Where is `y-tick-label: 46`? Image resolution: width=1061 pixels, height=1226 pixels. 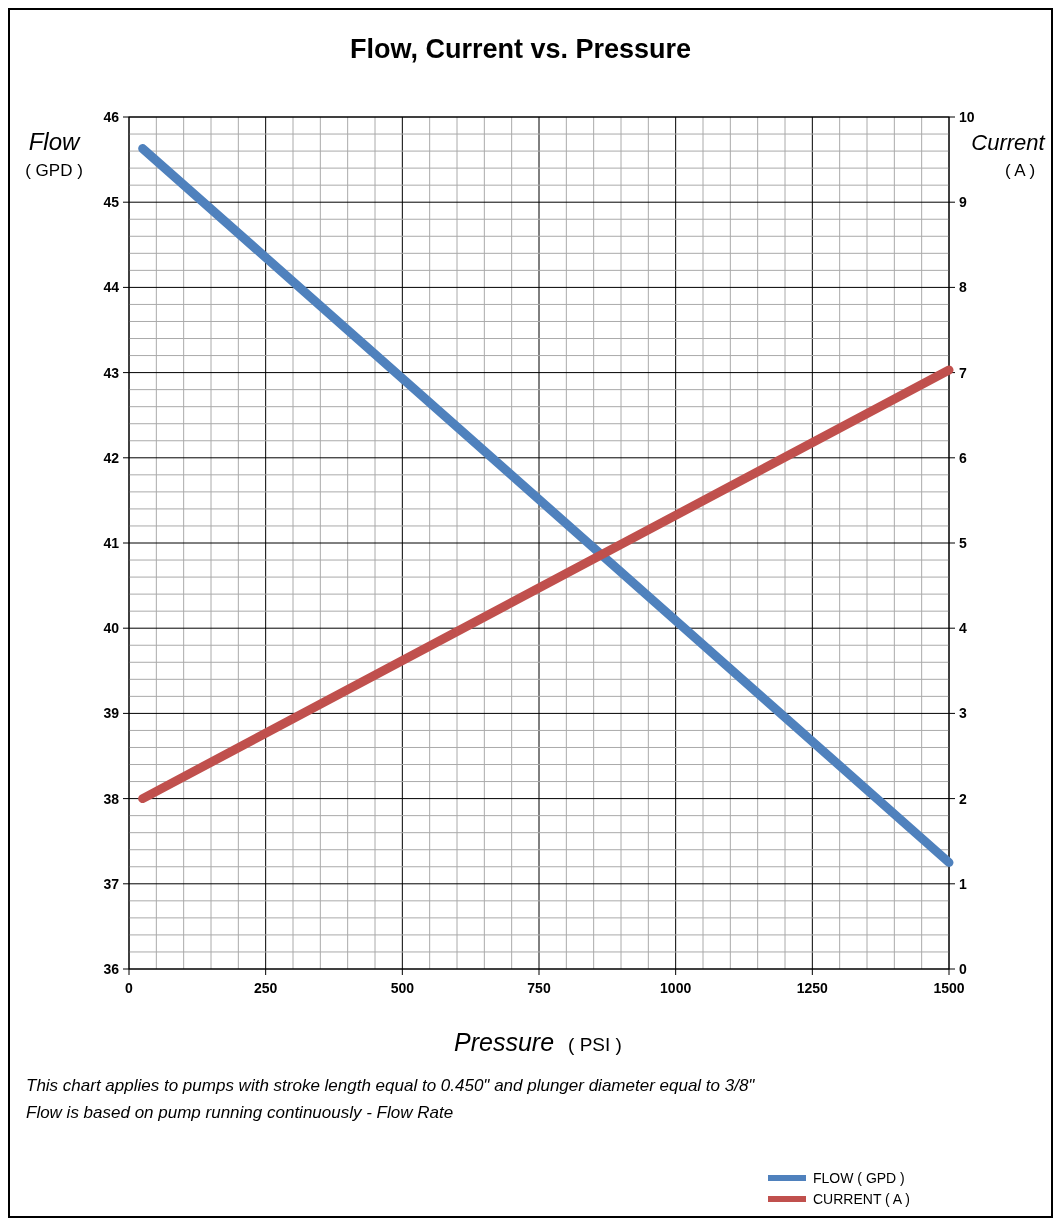
y-tick-label: 46 is located at coordinates (111, 117).